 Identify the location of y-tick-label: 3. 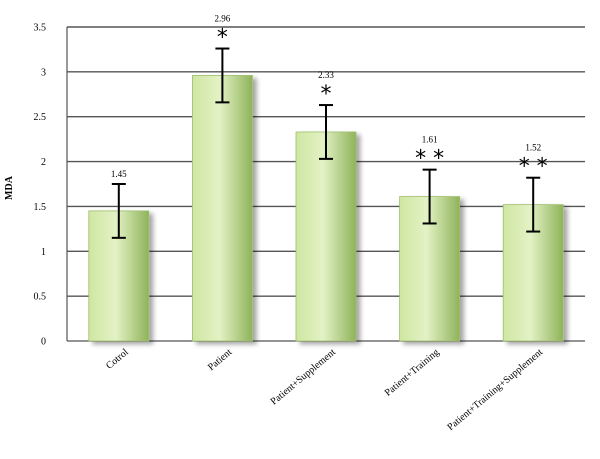
(43, 72).